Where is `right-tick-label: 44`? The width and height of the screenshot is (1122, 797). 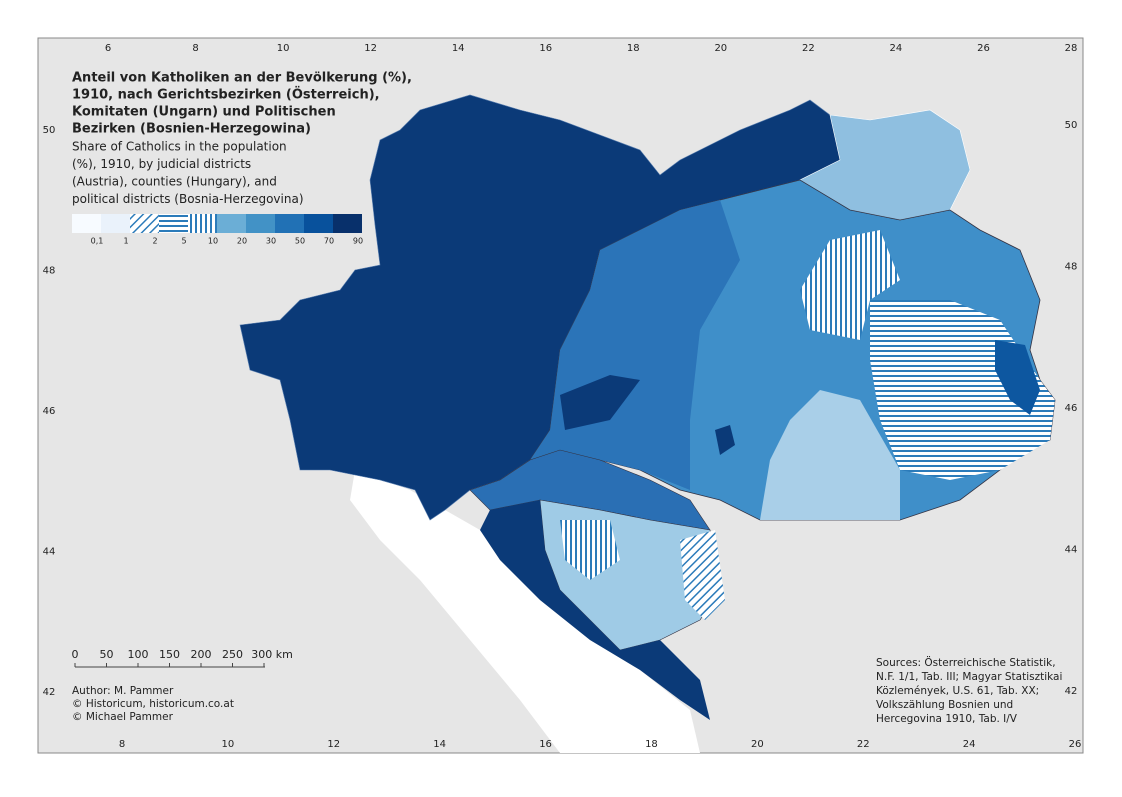
right-tick-label: 44 is located at coordinates (1071, 550).